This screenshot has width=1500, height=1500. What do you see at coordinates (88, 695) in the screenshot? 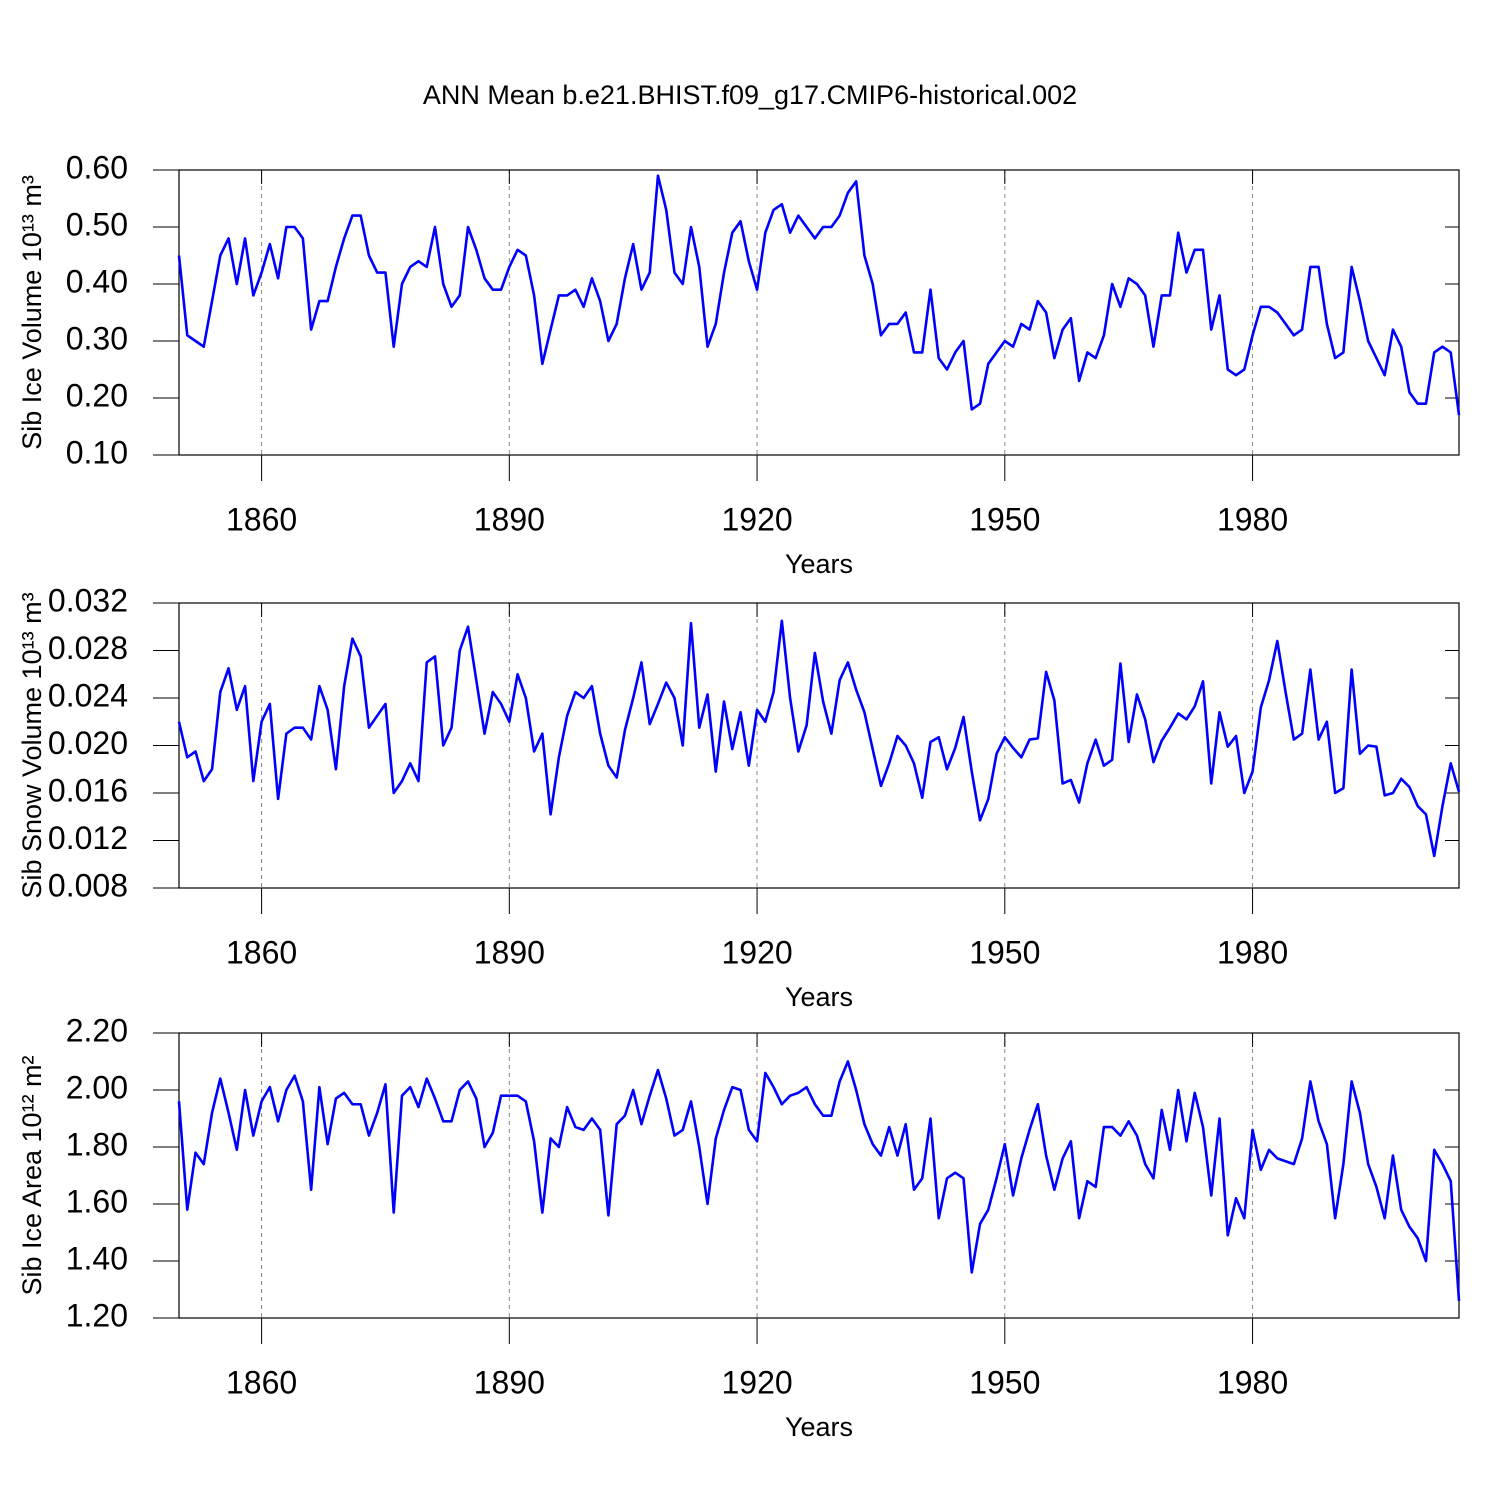
I see `y-tick-label: 0.024` at bounding box center [88, 695].